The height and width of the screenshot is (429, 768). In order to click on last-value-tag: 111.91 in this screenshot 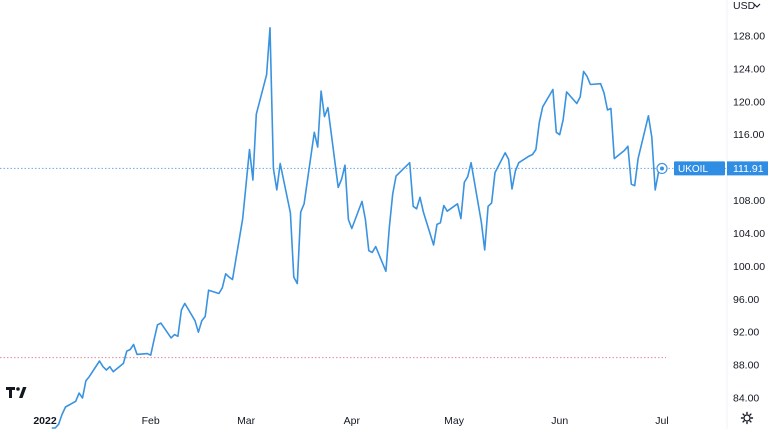, I will do `click(747, 168)`.